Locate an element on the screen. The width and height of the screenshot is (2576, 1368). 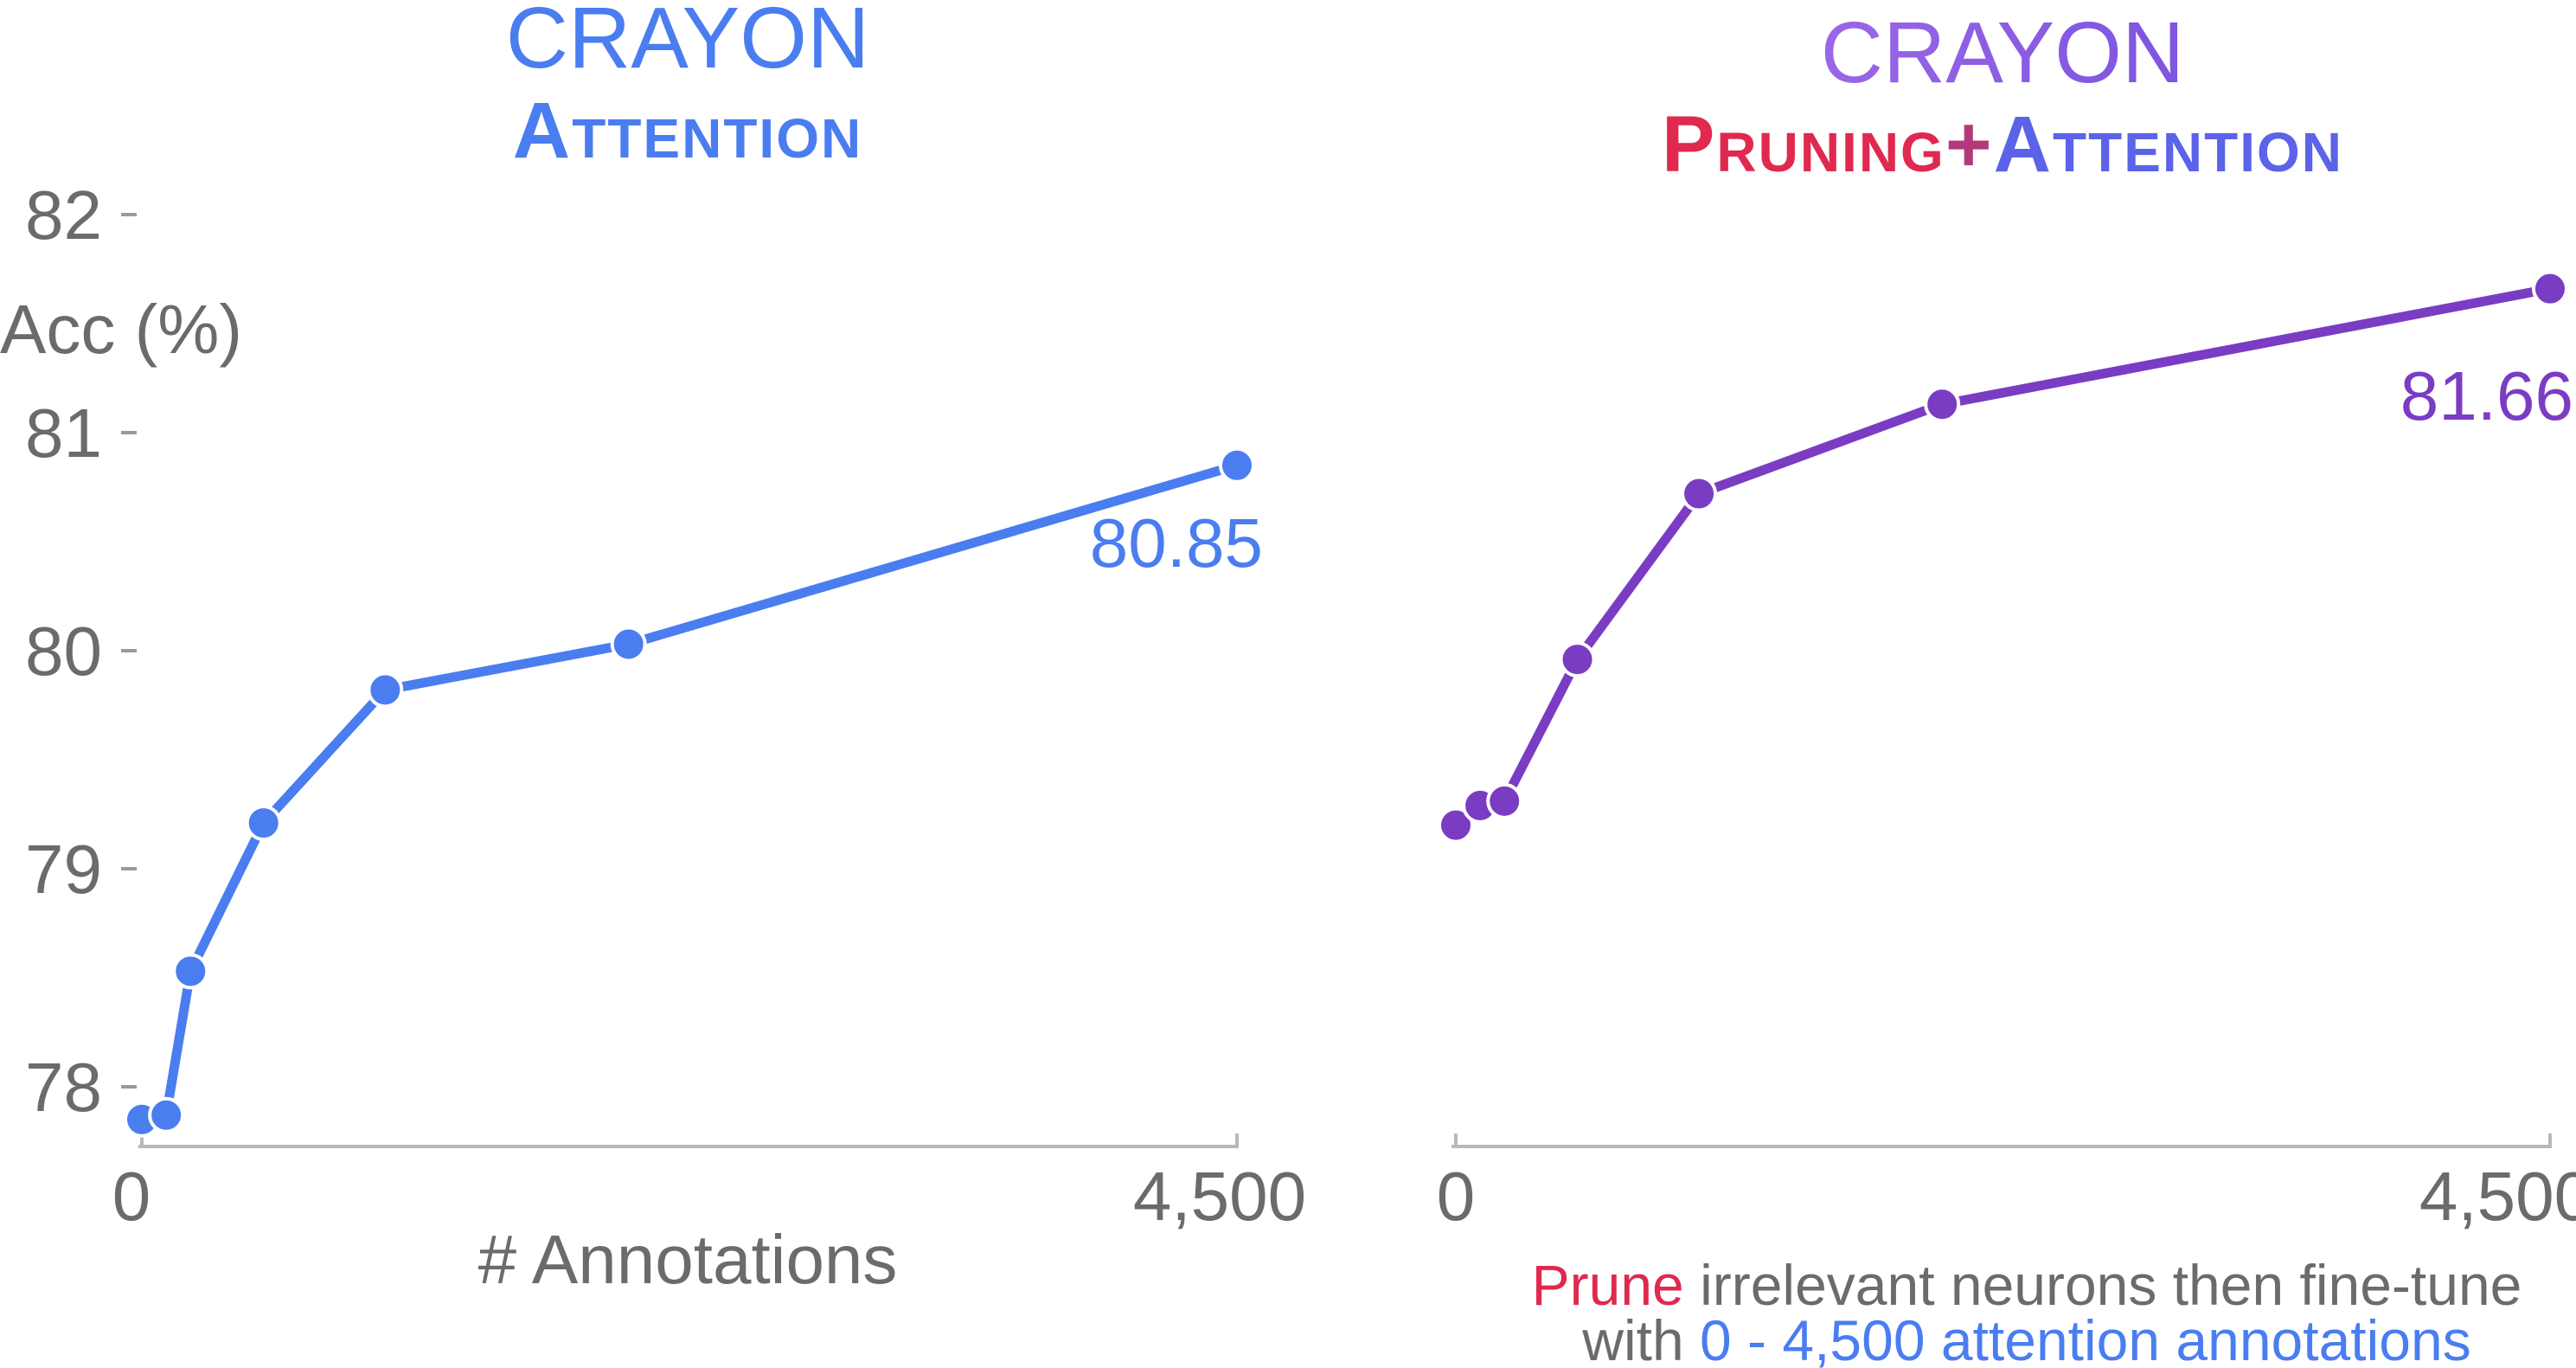
right-caption-rest-1: irrelevant neurons then fine-tune is located at coordinates (2103, 1285).